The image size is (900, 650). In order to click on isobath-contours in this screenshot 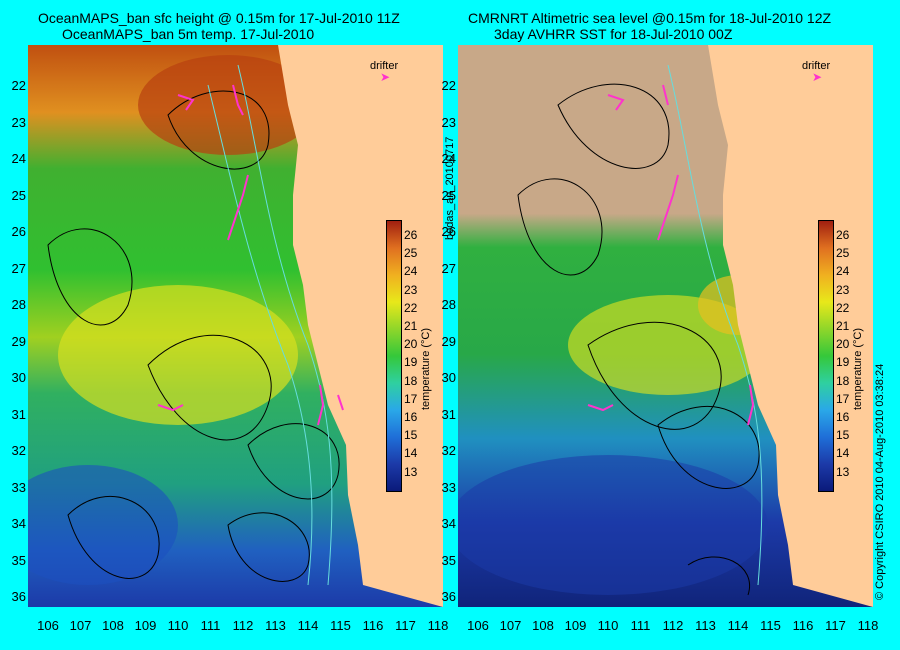, I will do `click(270, 325)`.